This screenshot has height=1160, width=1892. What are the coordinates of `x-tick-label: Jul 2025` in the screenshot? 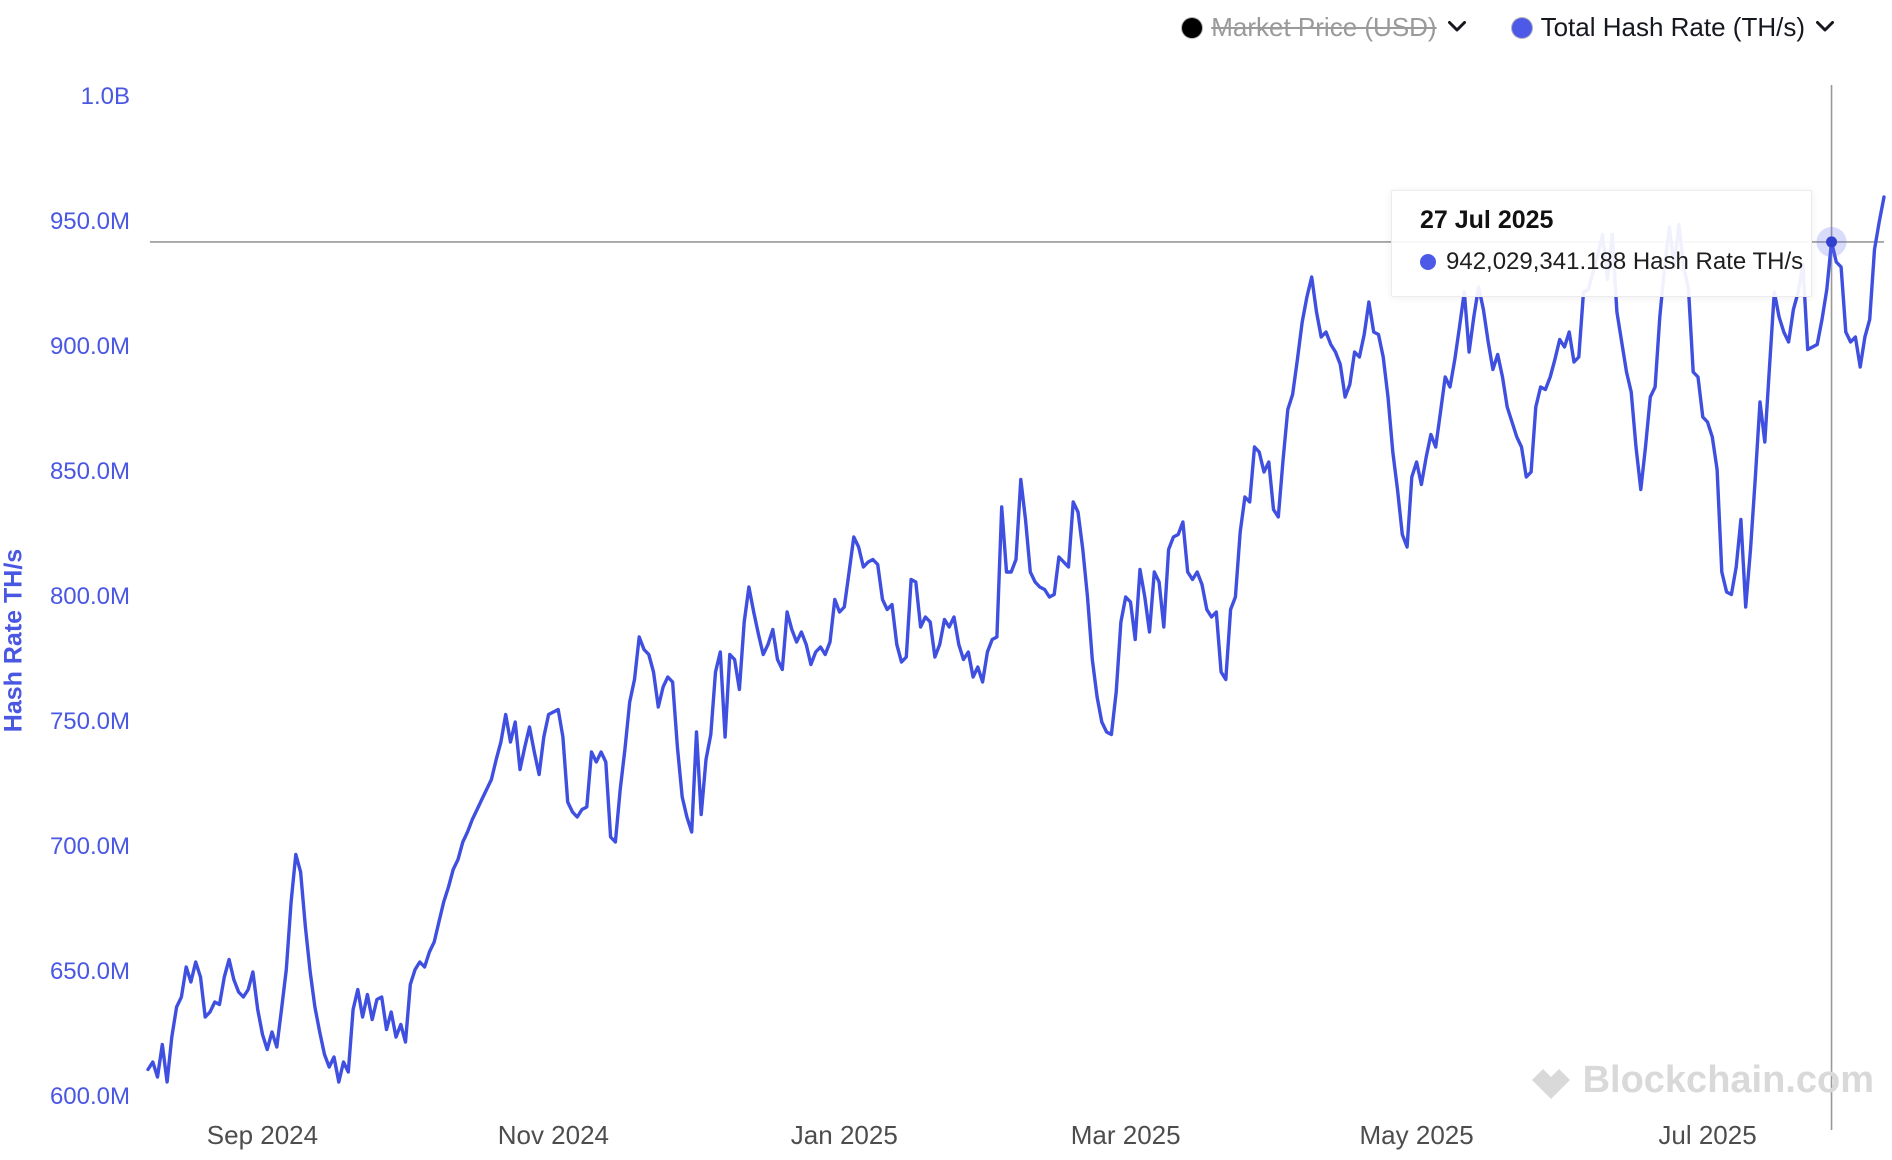 It's located at (1707, 1135).